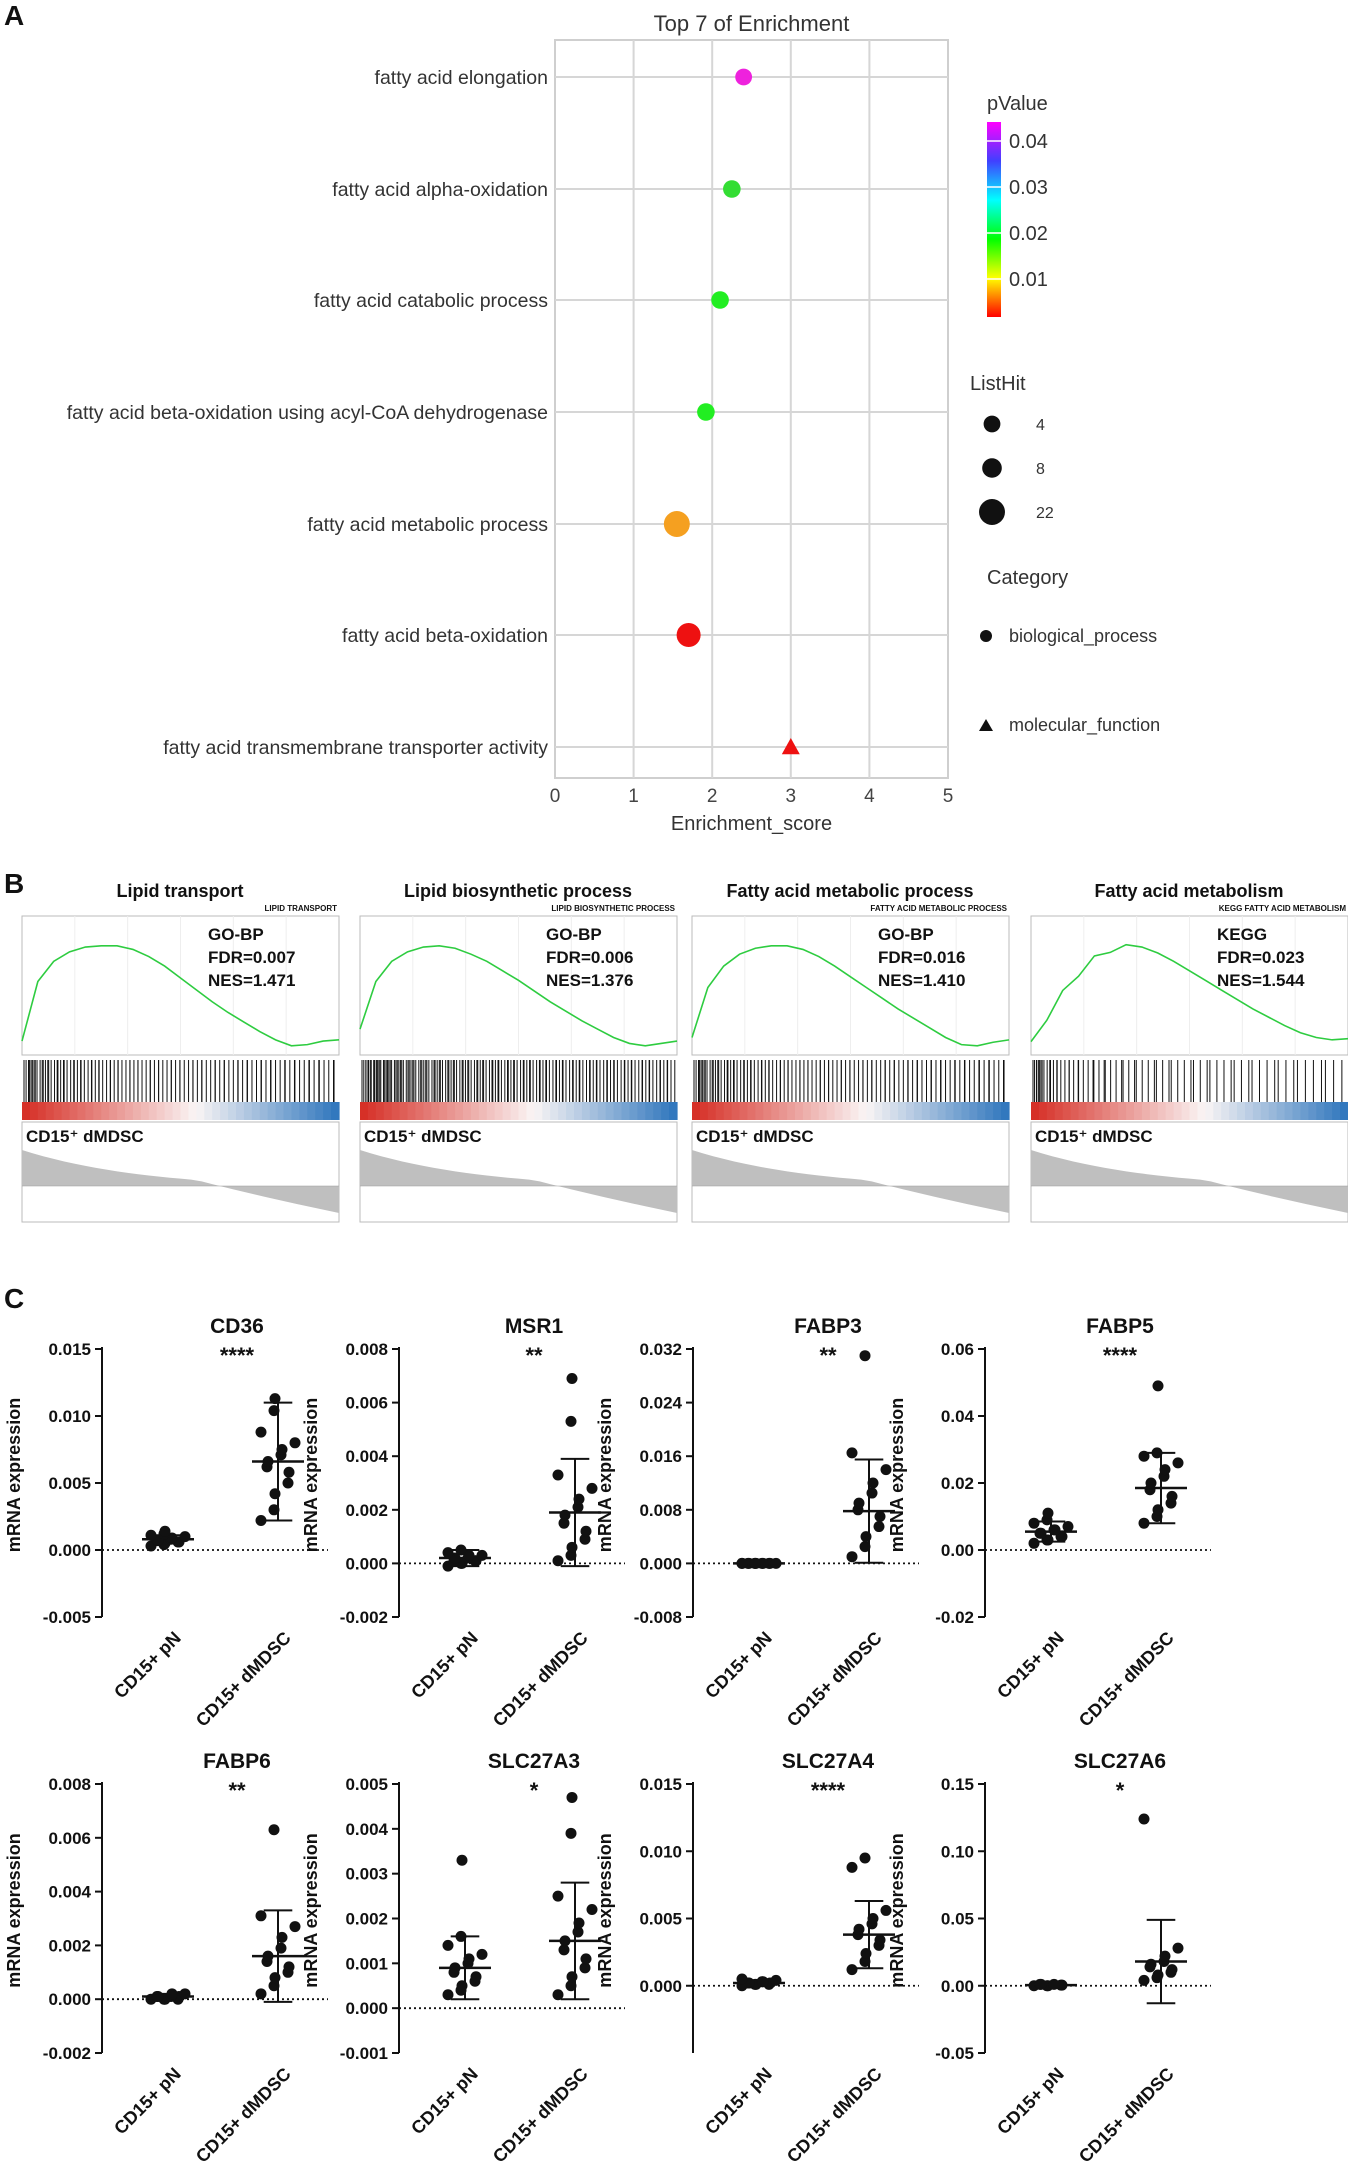 This screenshot has height=2167, width=1348. I want to click on expression-title: SLC27A6, so click(1120, 1761).